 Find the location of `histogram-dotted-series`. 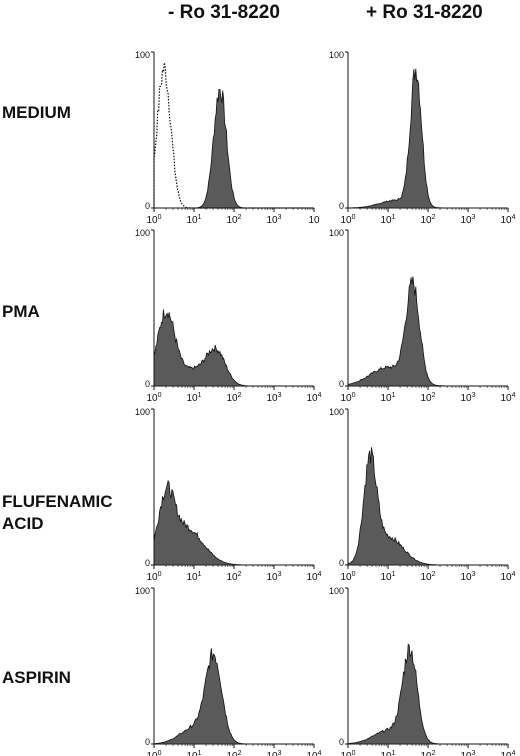

histogram-dotted-series is located at coordinates (233, 135).